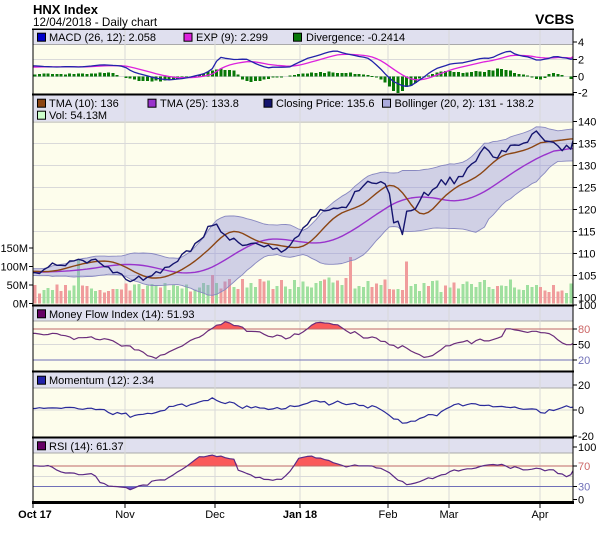  I want to click on svg-text: -20, so click(586, 437).